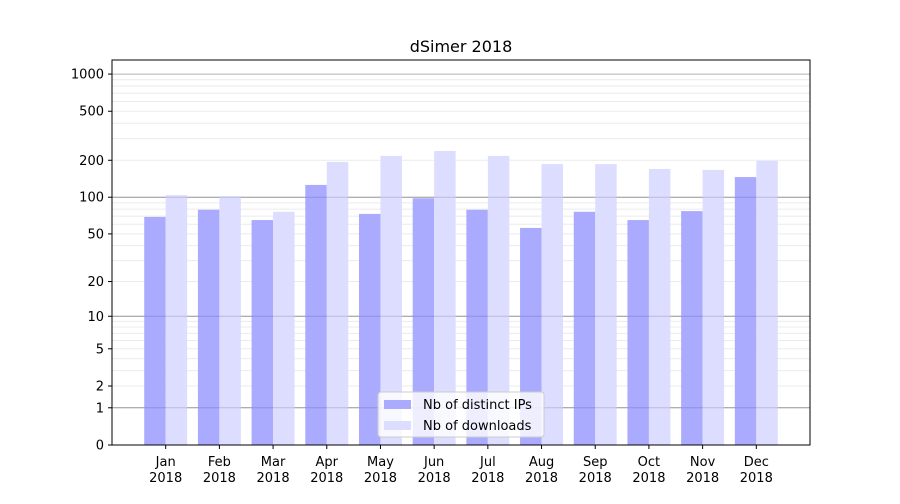 The height and width of the screenshot is (504, 900). What do you see at coordinates (487, 470) in the screenshot?
I see `x-tick-label: Jul 2018` at bounding box center [487, 470].